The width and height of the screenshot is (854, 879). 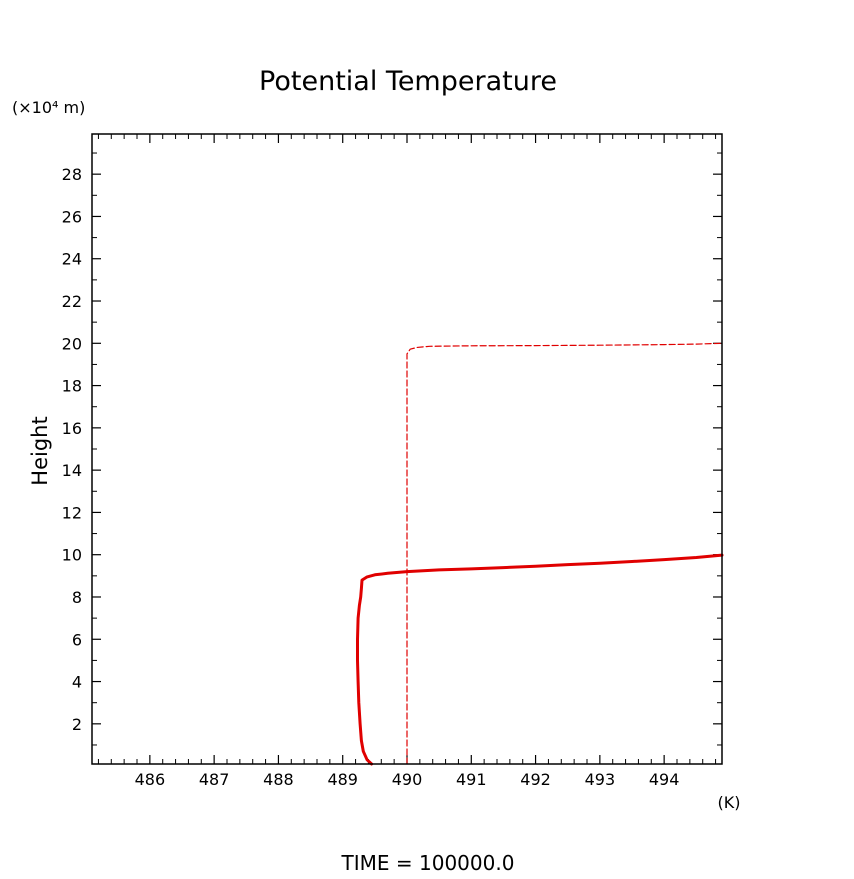 What do you see at coordinates (150, 779) in the screenshot?
I see `x-tick-label: 486` at bounding box center [150, 779].